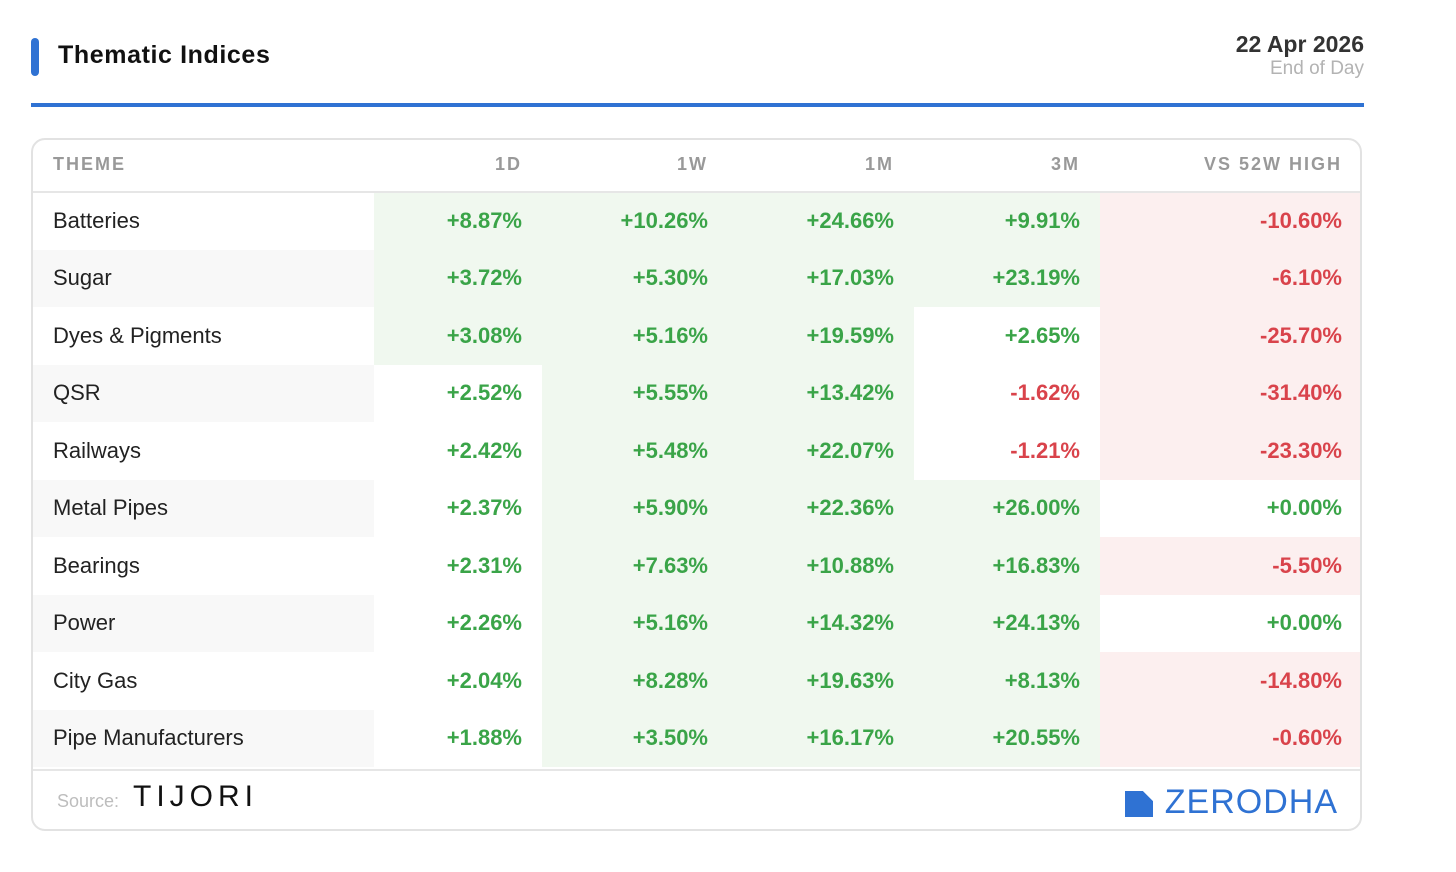  Describe the element at coordinates (164, 55) in the screenshot. I see `page-title: Thematic Indices` at that location.